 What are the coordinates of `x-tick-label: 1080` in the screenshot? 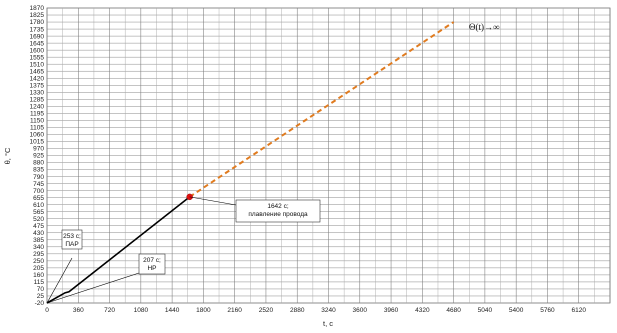 It's located at (141, 310).